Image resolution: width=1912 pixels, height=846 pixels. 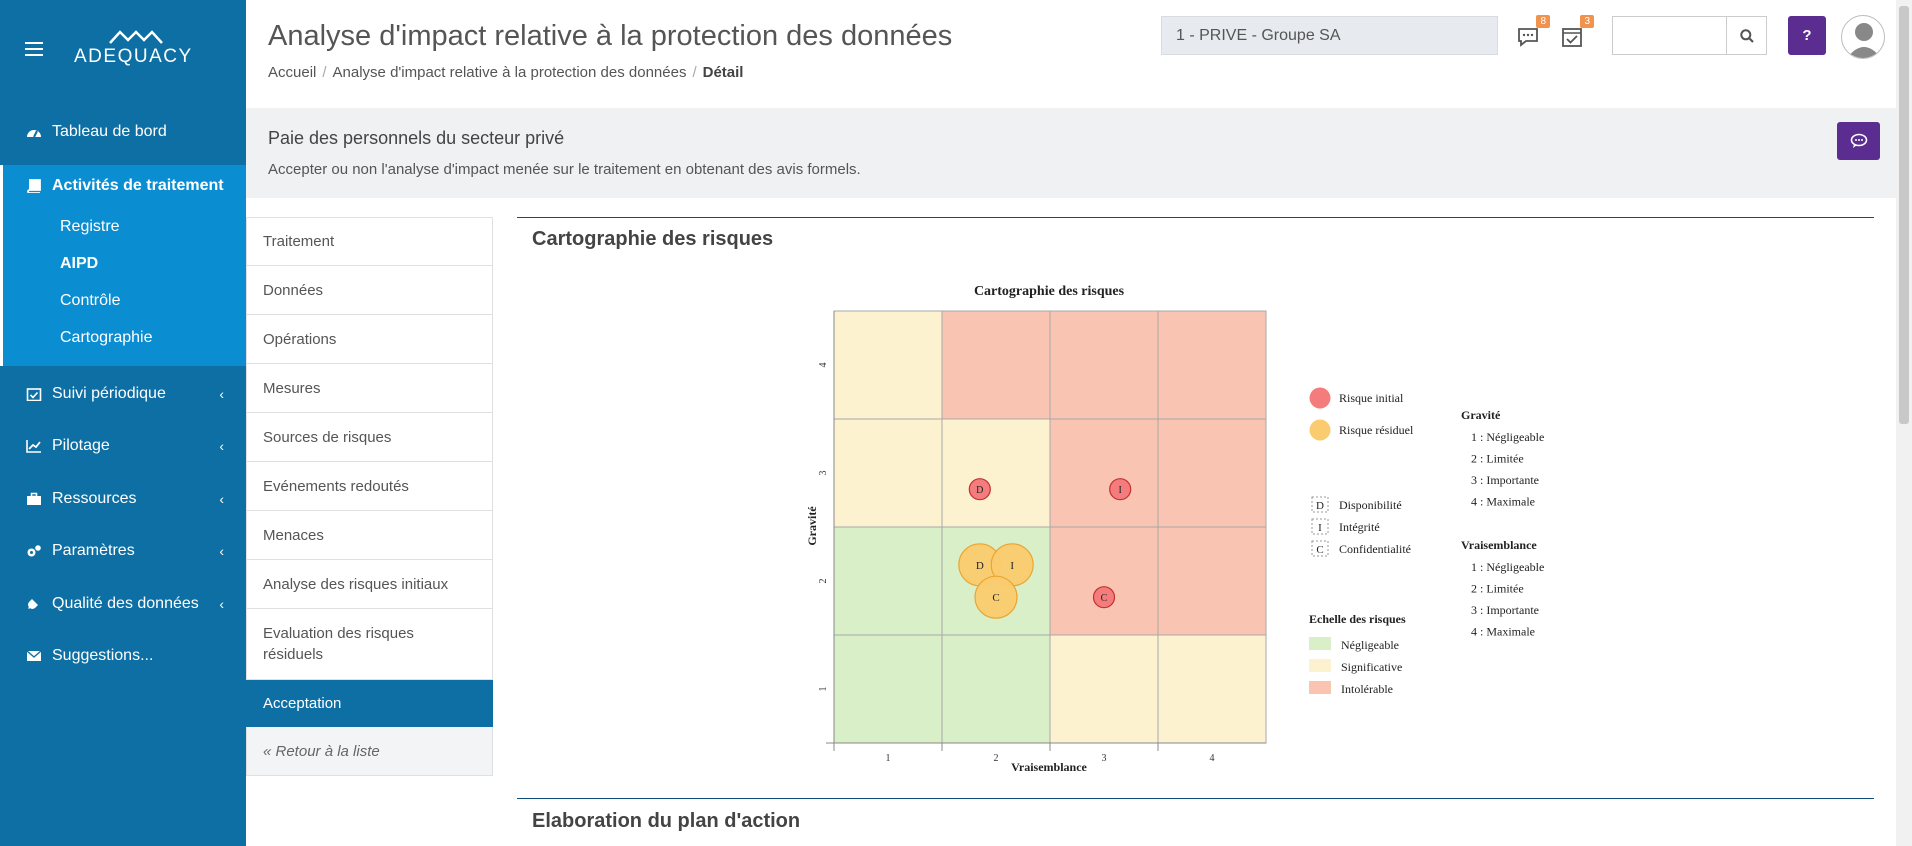 I want to click on tab-evaluation-risques-residuels: Evaluation des risques résiduels, so click(x=369, y=644).